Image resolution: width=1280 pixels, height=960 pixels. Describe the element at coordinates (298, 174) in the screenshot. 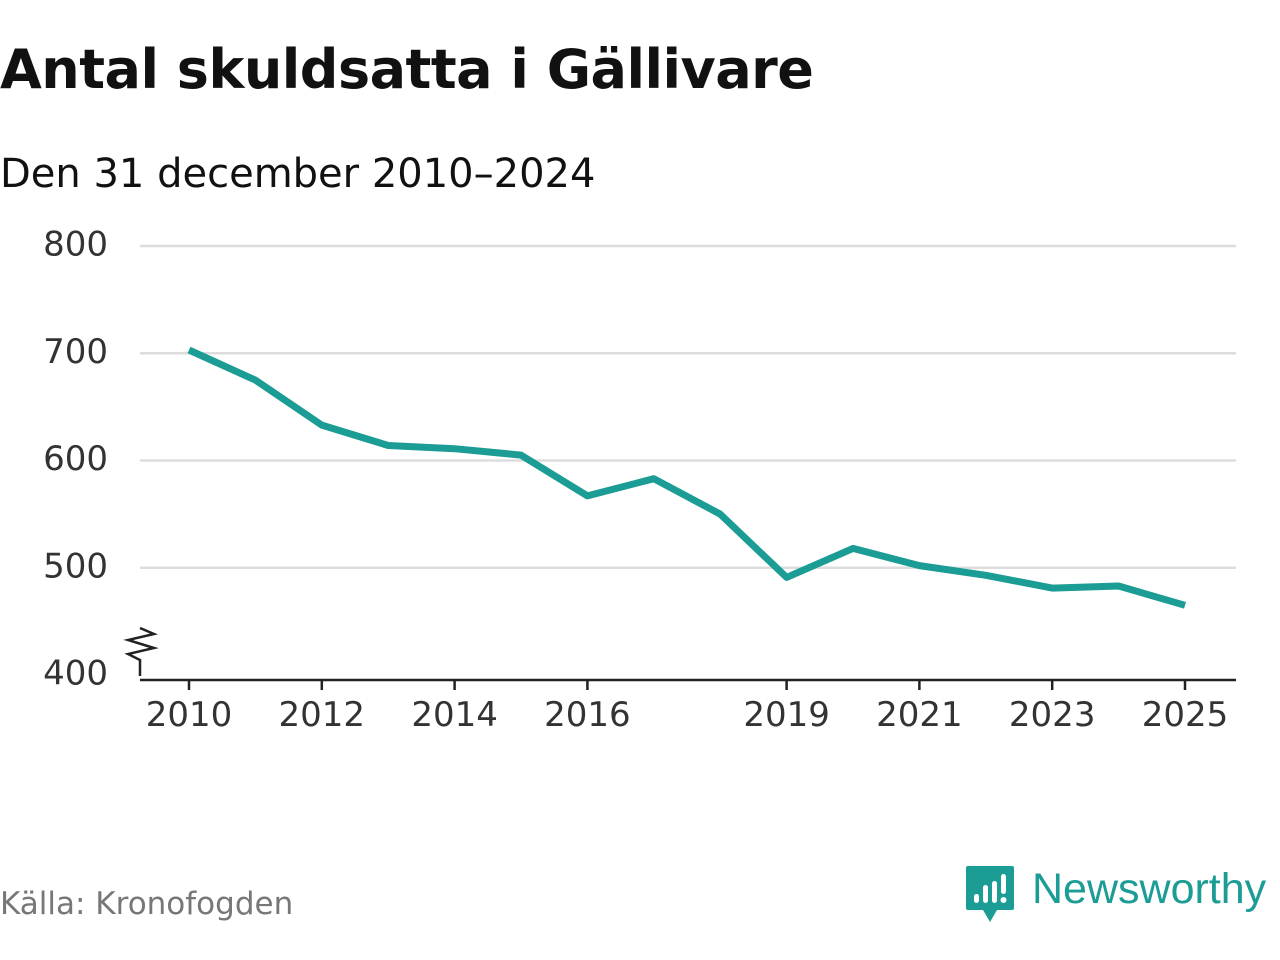

I see `chart-subtitle: Den 31 december 2010–2024` at that location.